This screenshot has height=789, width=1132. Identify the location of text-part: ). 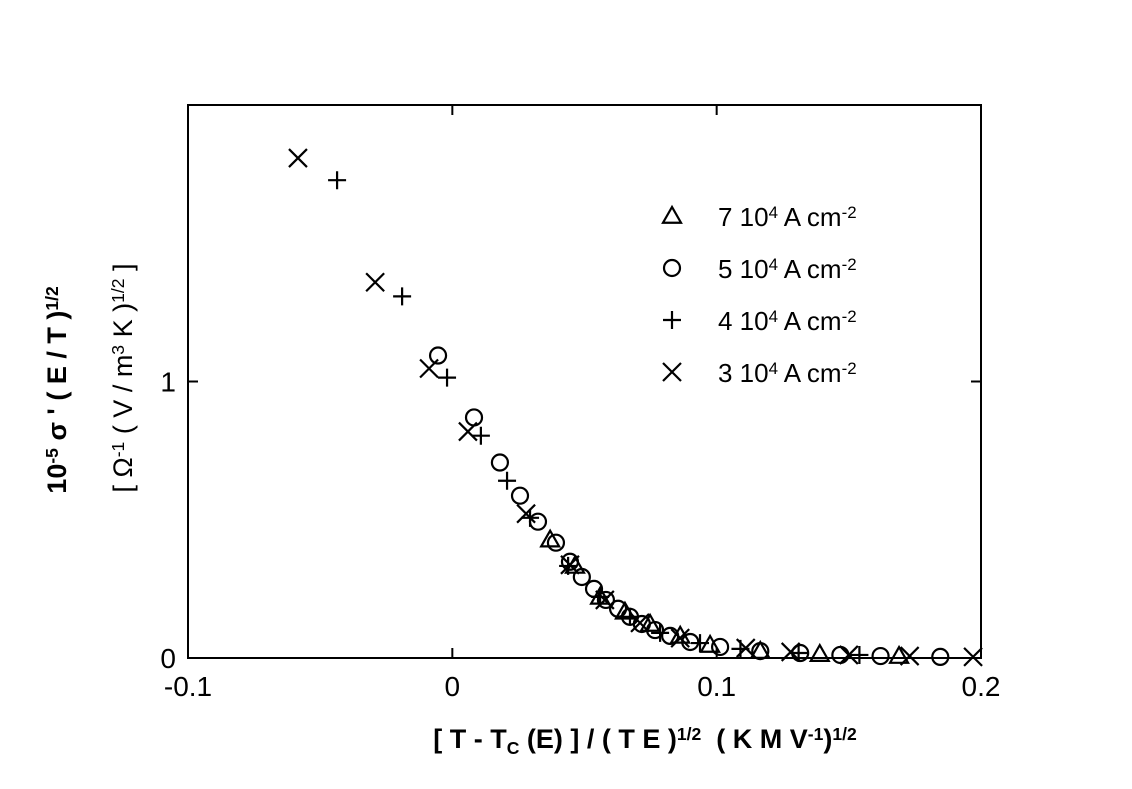
(827, 739).